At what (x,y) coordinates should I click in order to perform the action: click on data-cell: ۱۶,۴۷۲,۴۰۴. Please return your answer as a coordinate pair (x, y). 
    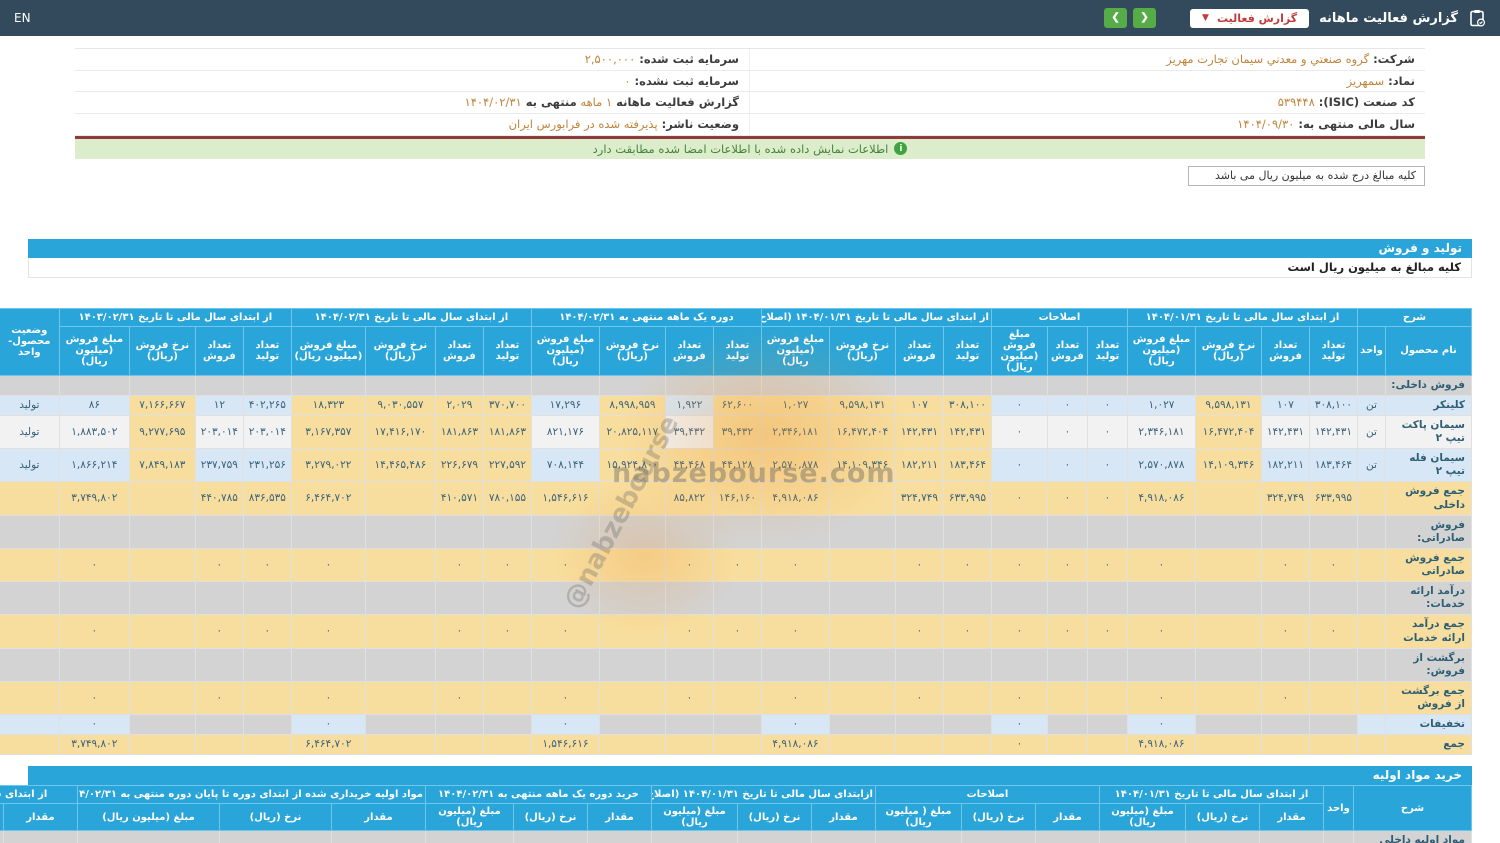
    Looking at the image, I should click on (862, 432).